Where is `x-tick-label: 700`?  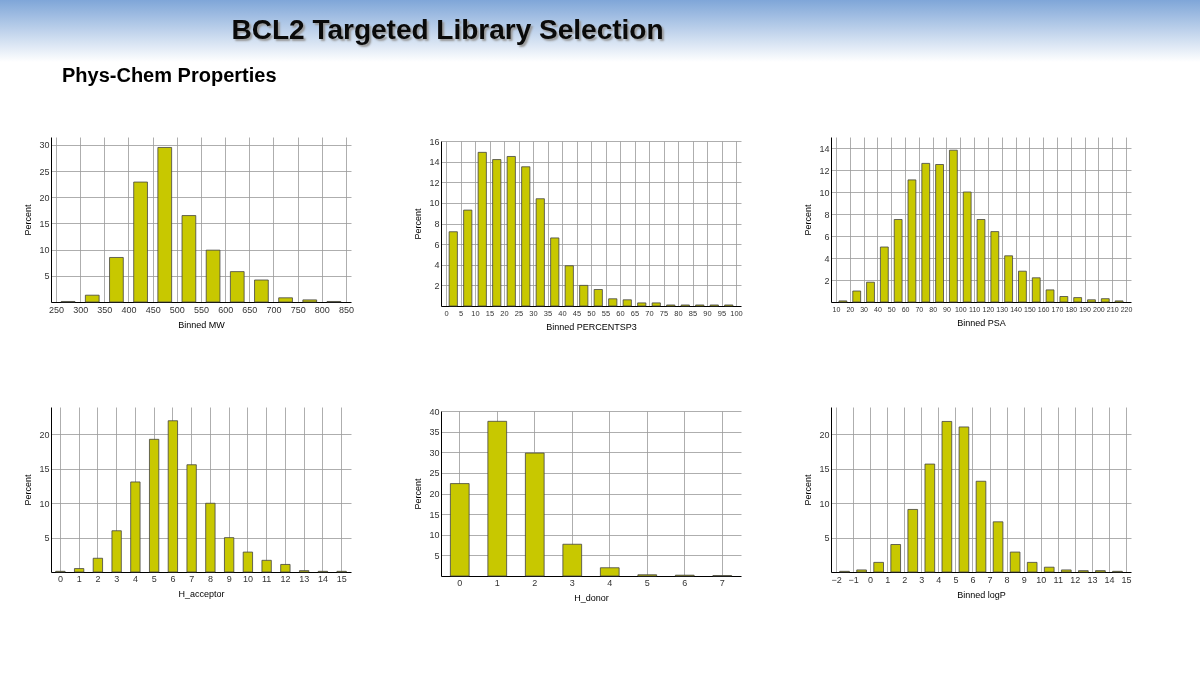 x-tick-label: 700 is located at coordinates (274, 309).